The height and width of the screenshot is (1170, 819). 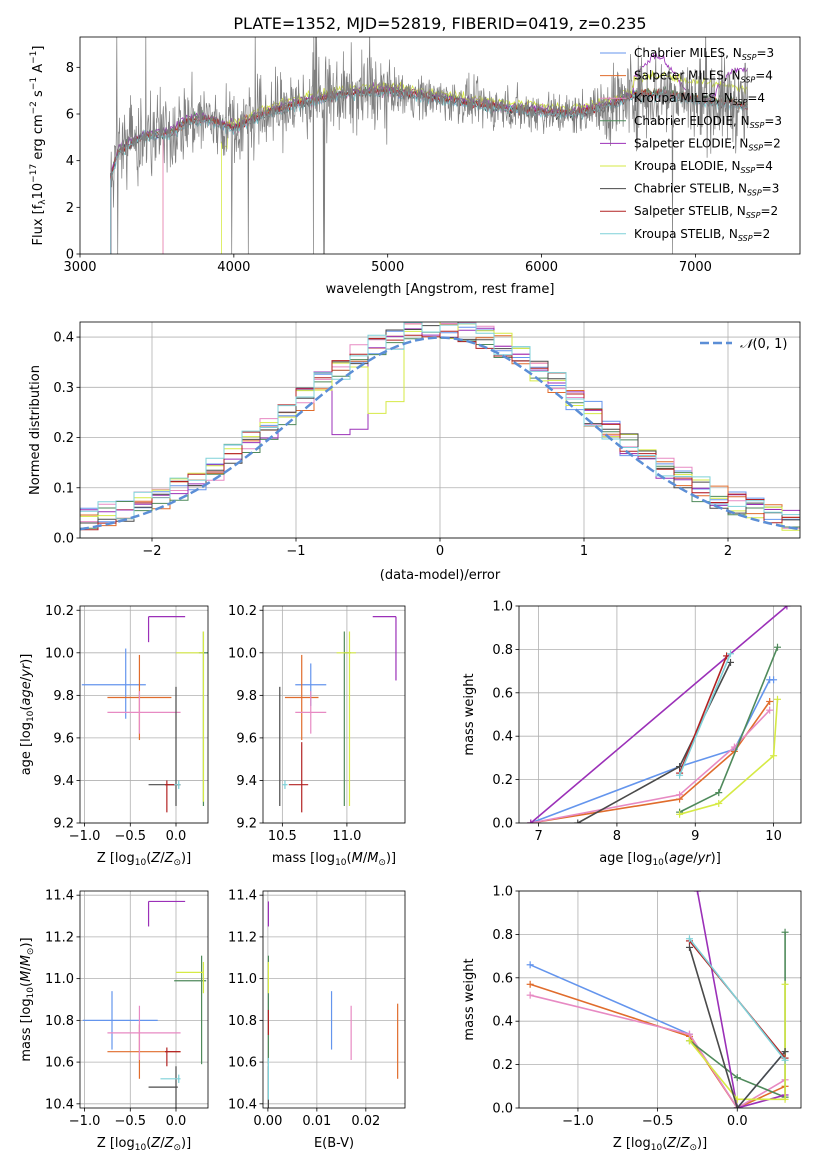 What do you see at coordinates (469, 999) in the screenshot?
I see `y-axis-label: mass weight` at bounding box center [469, 999].